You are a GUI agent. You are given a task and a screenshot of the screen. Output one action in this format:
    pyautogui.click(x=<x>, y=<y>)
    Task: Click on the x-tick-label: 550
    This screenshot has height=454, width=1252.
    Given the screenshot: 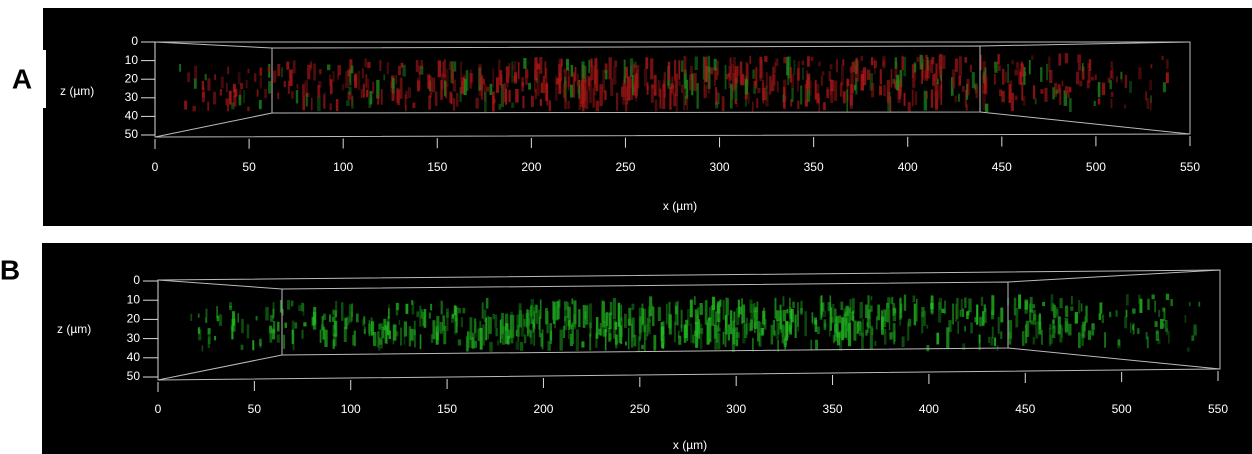 What is the action you would take?
    pyautogui.click(x=1218, y=409)
    